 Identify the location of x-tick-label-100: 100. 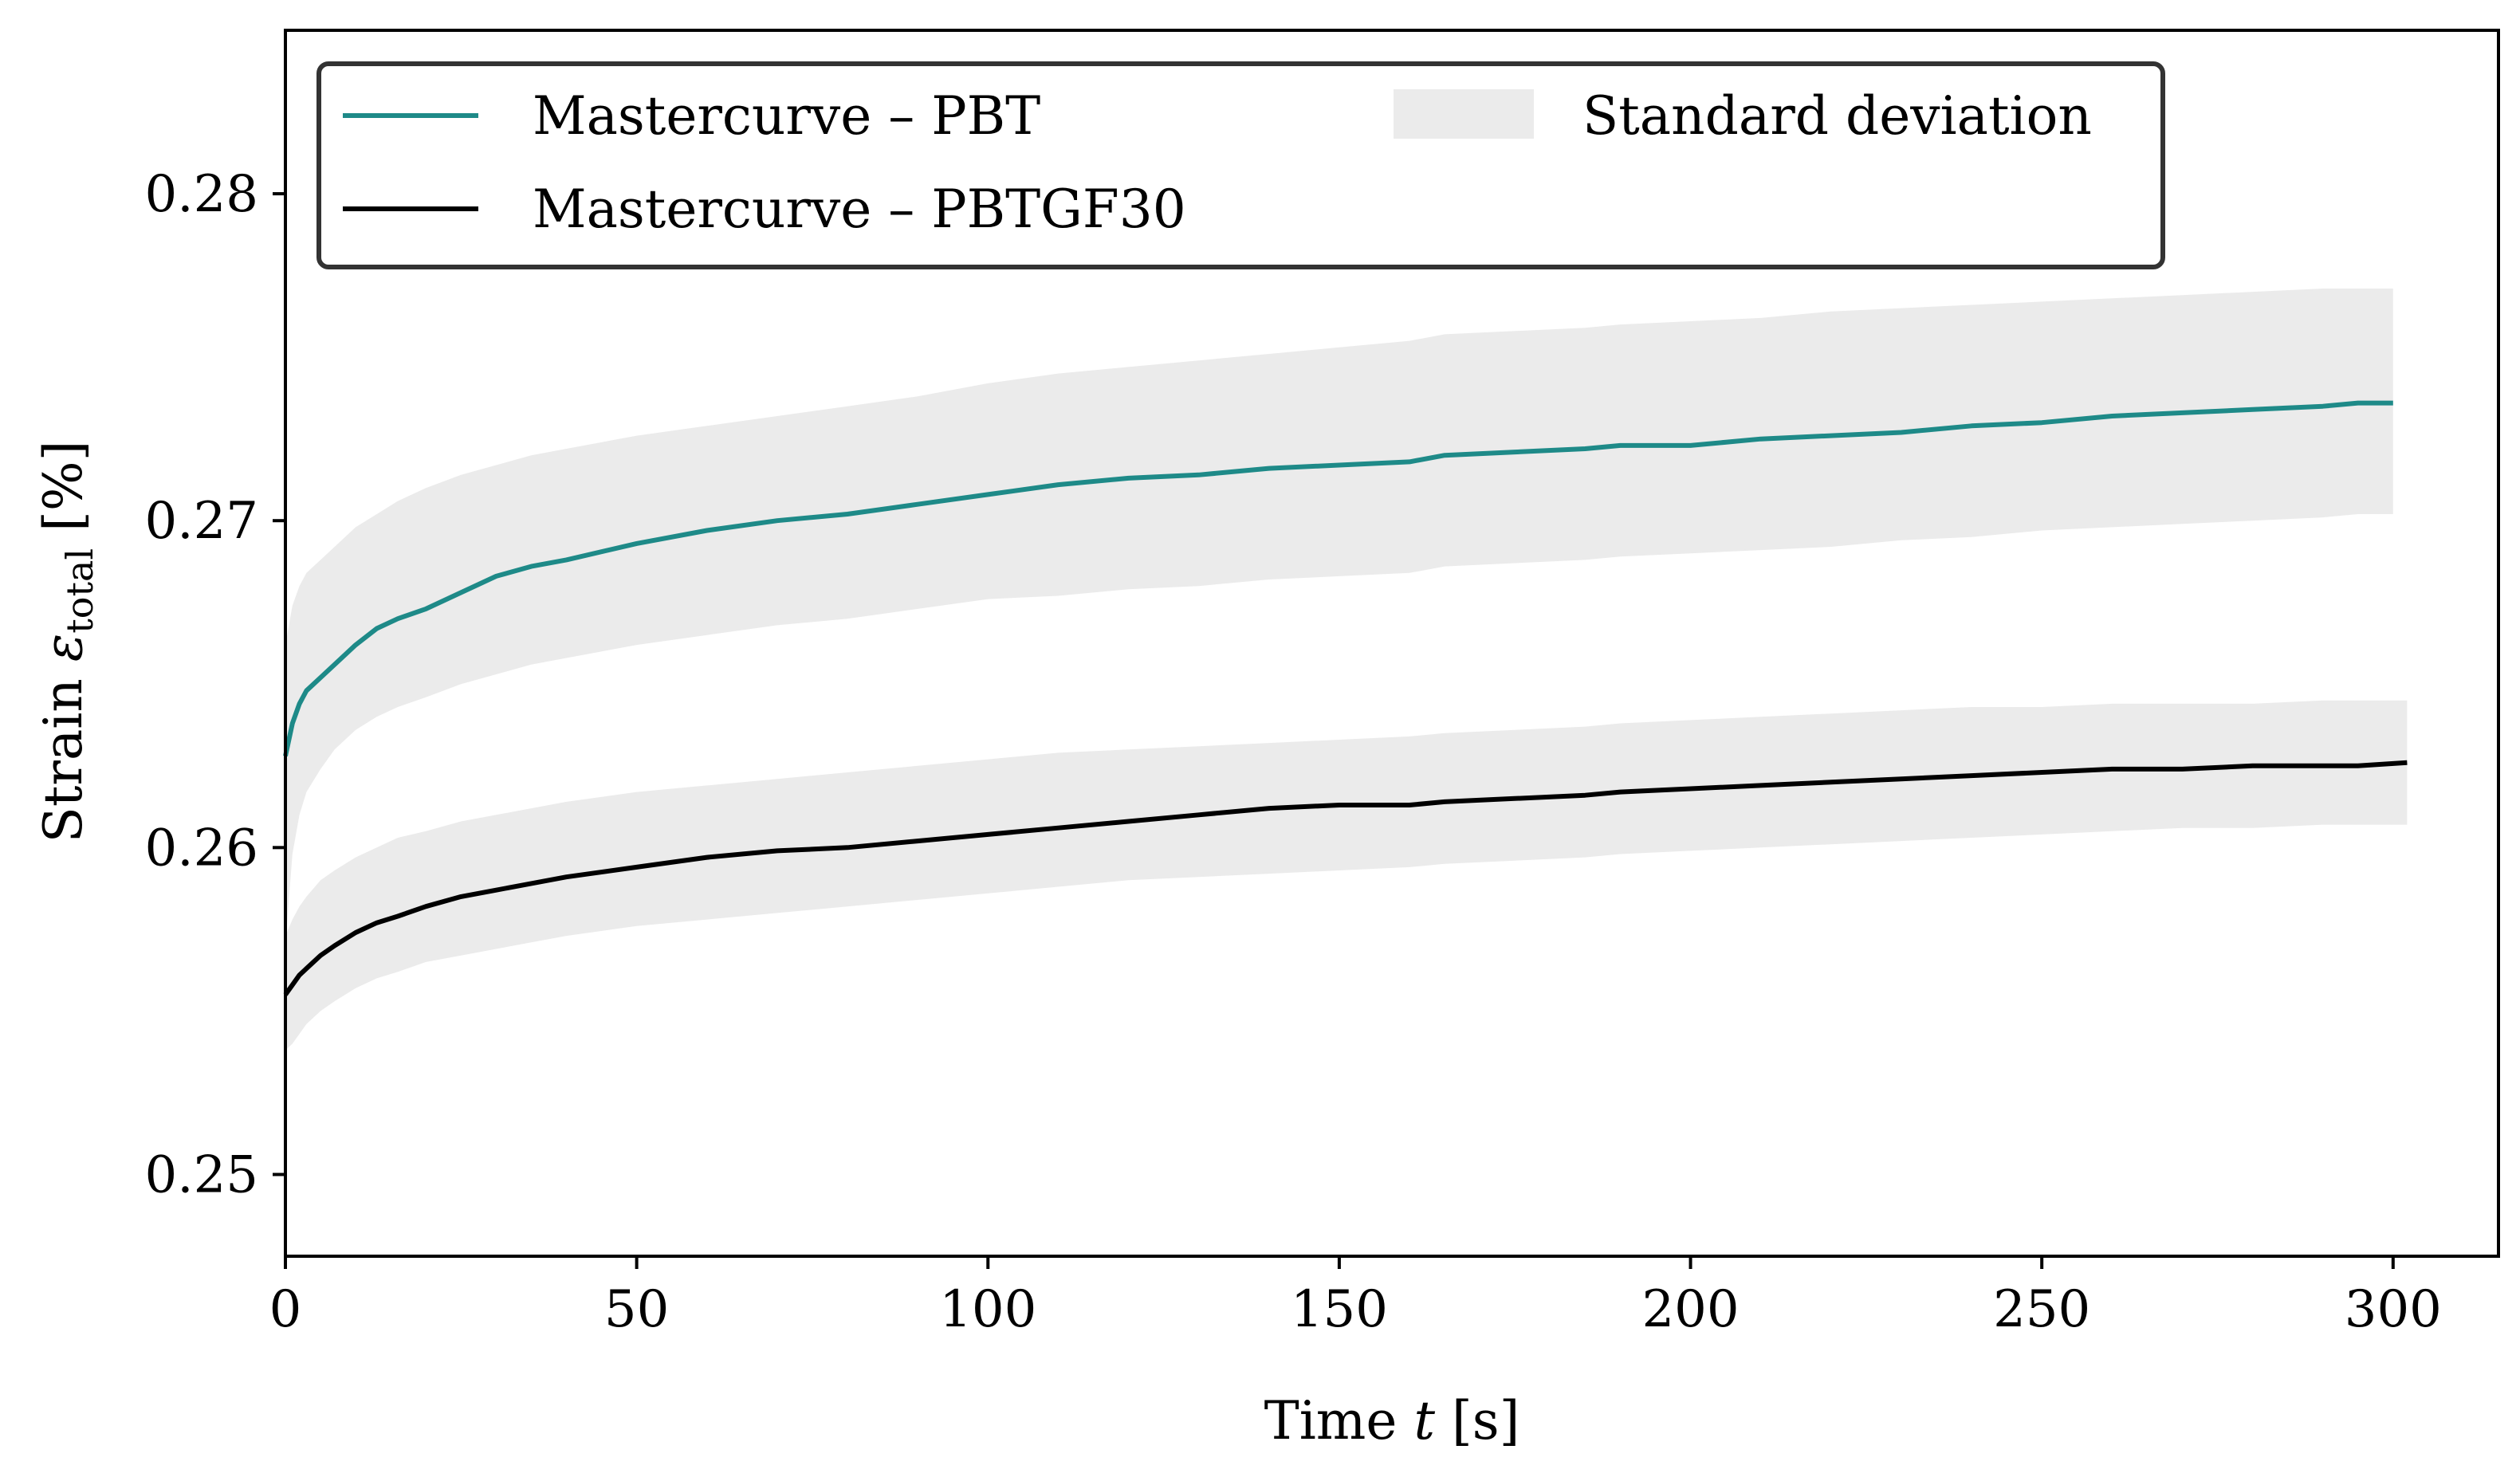
(987, 1309).